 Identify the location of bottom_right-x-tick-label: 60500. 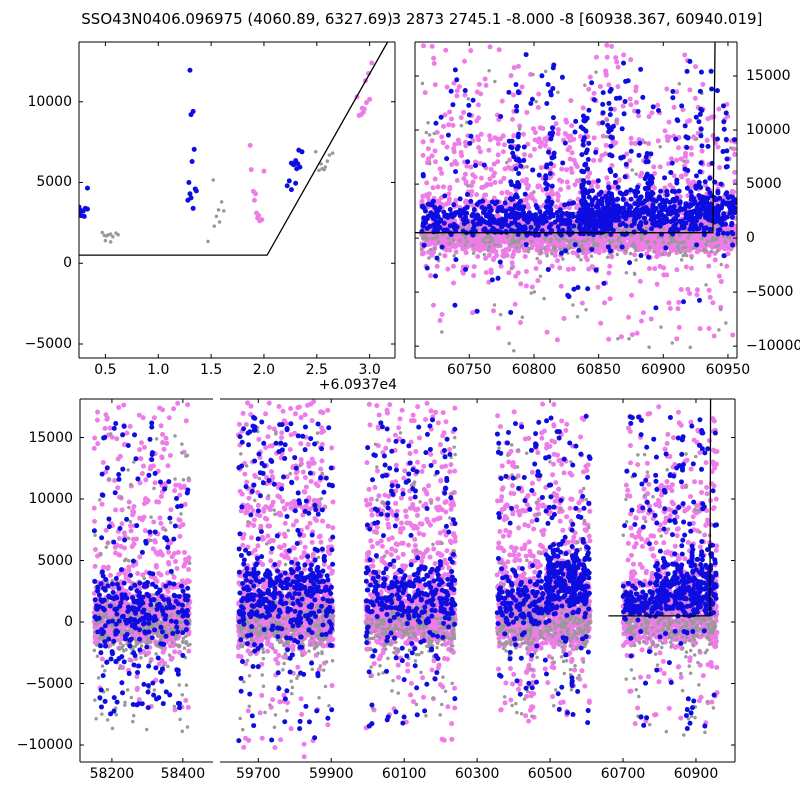
(550, 774).